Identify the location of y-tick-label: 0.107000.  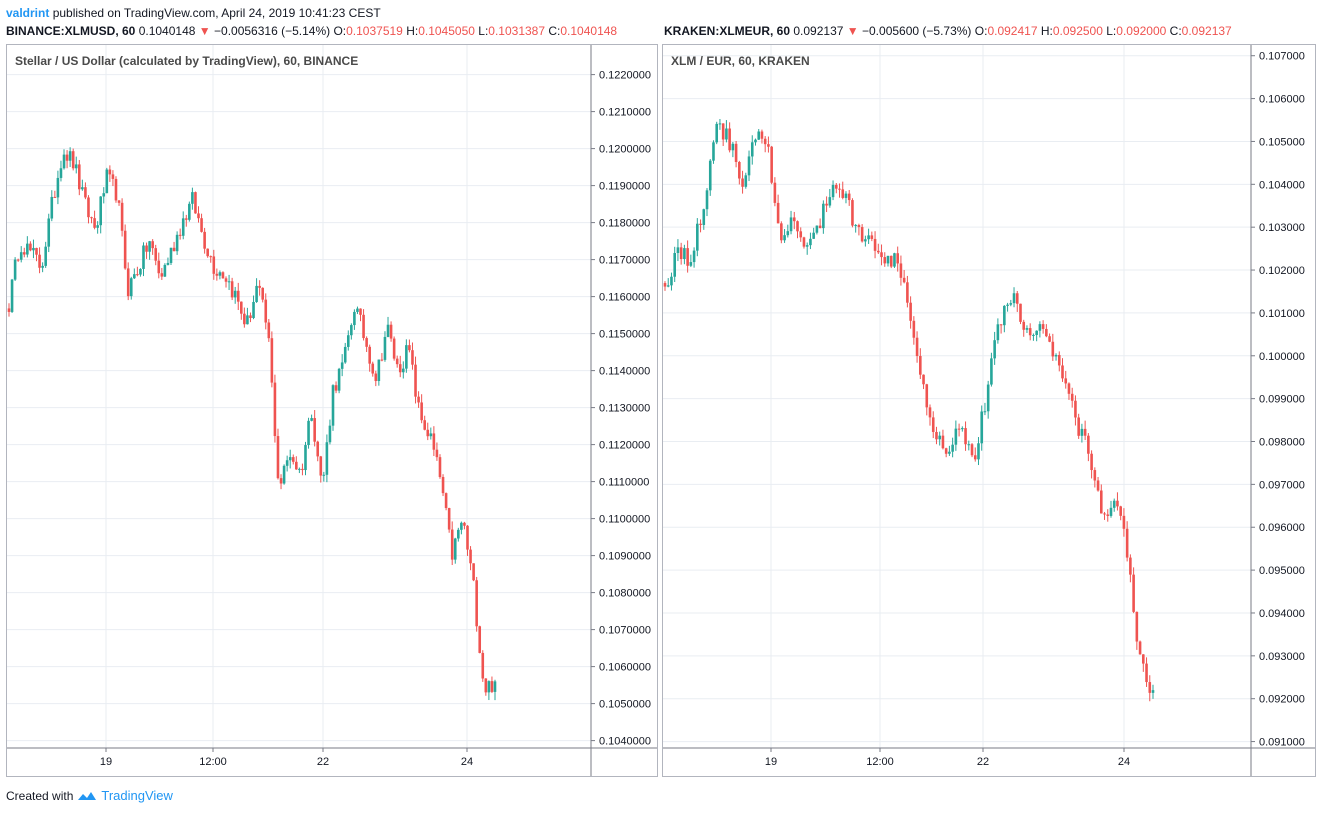
(1282, 57).